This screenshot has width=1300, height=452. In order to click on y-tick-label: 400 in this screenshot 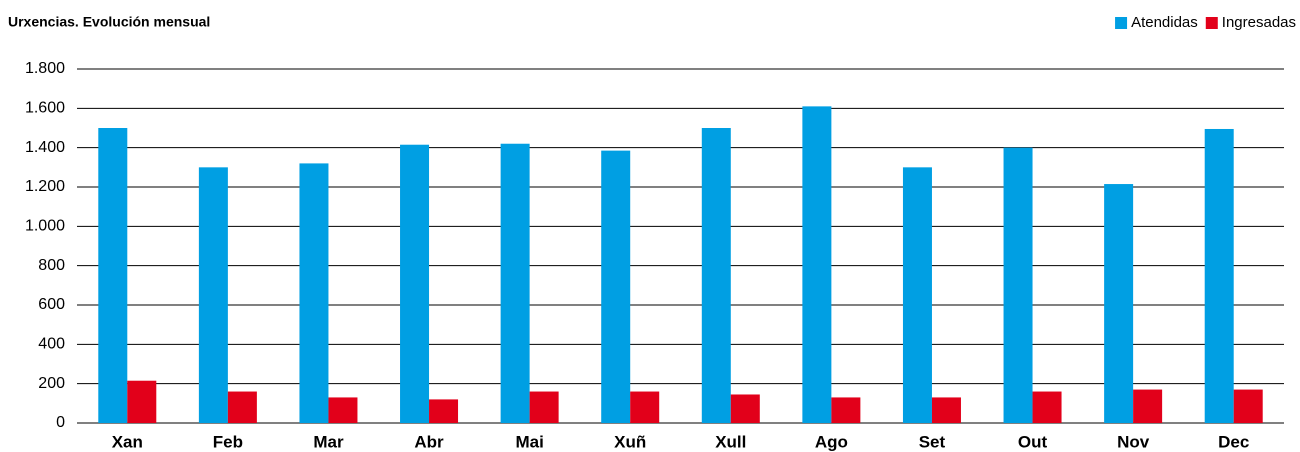, I will do `click(51, 344)`.